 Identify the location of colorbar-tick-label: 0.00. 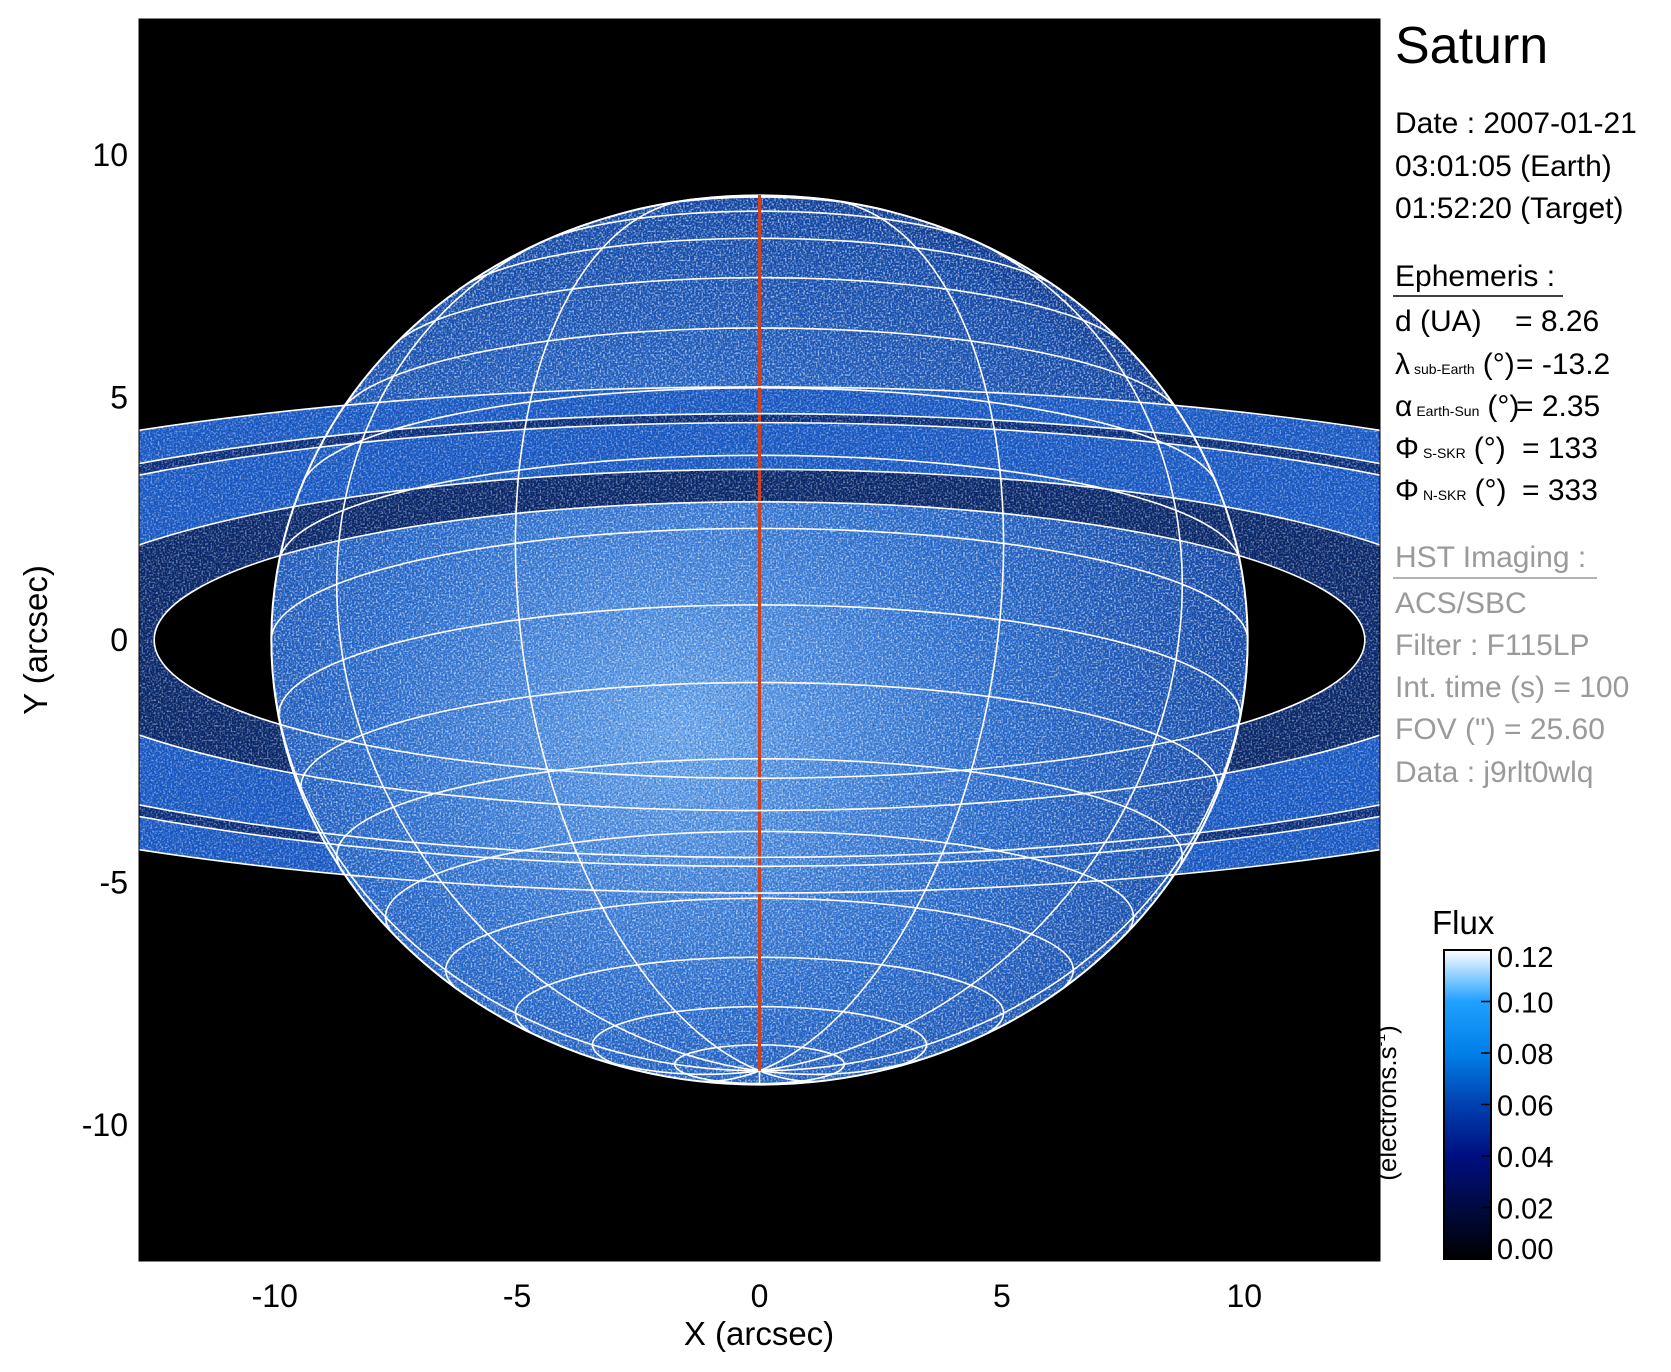
(1525, 1250).